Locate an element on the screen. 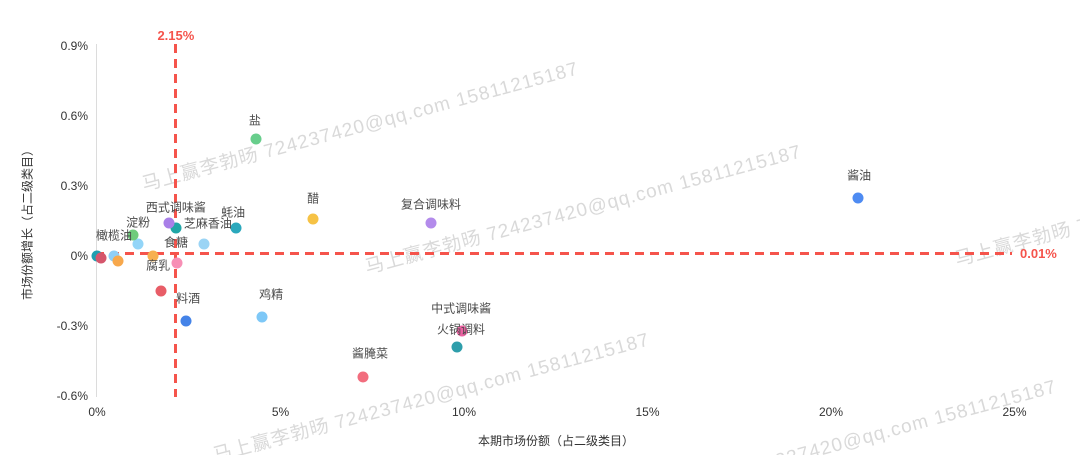 Image resolution: width=1080 pixels, height=455 pixels. x-axis-title: 本期市场份额（占二级类目） is located at coordinates (556, 441).